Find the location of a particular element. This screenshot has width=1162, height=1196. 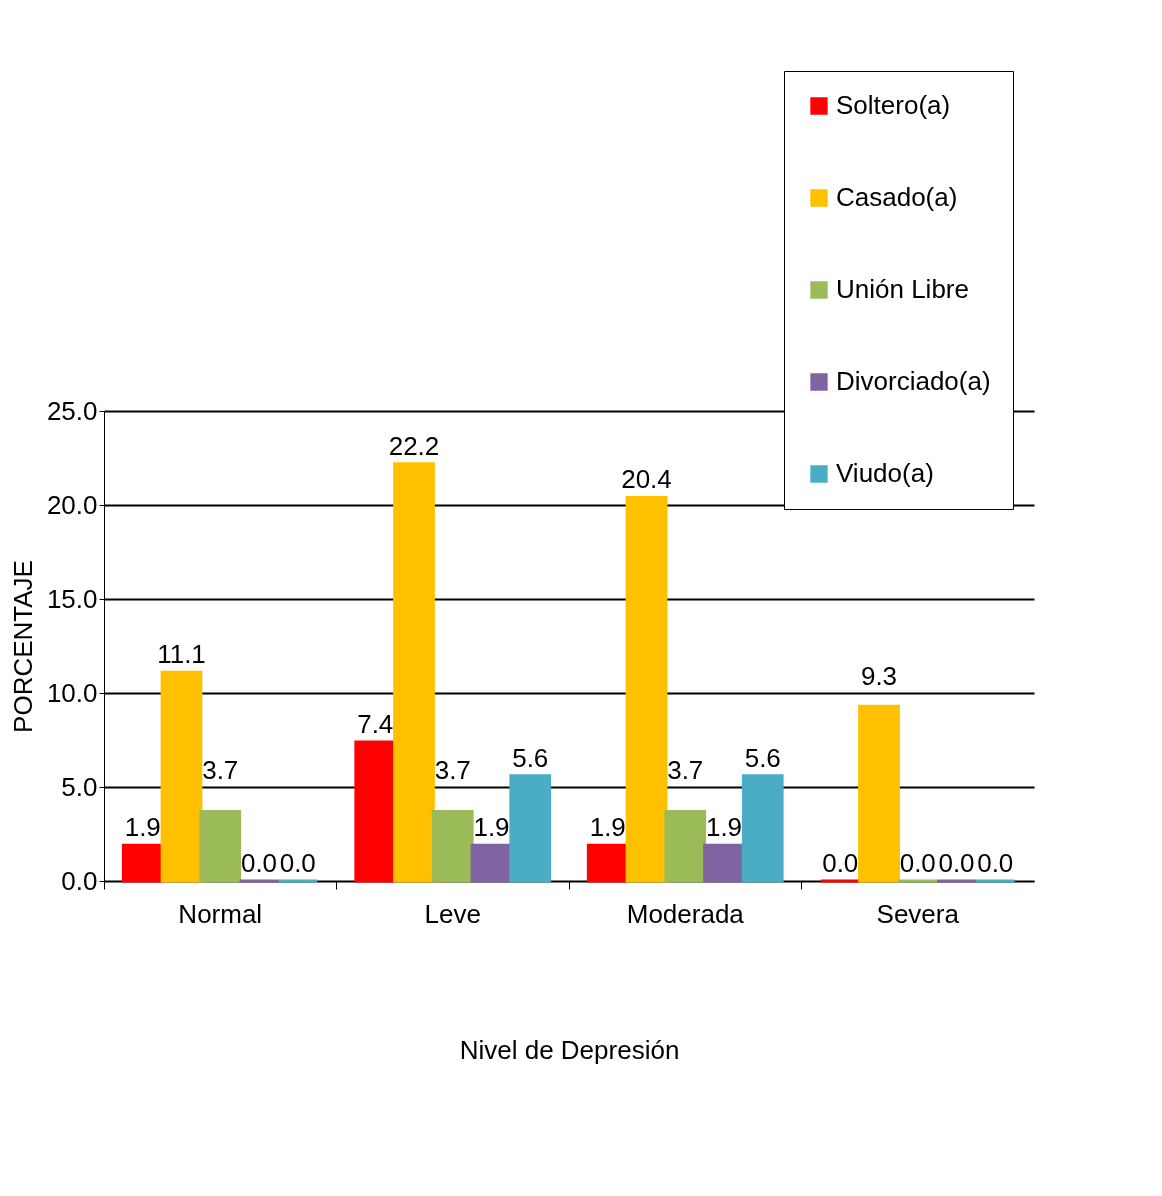

x-tick-label: Leve is located at coordinates (452, 913).